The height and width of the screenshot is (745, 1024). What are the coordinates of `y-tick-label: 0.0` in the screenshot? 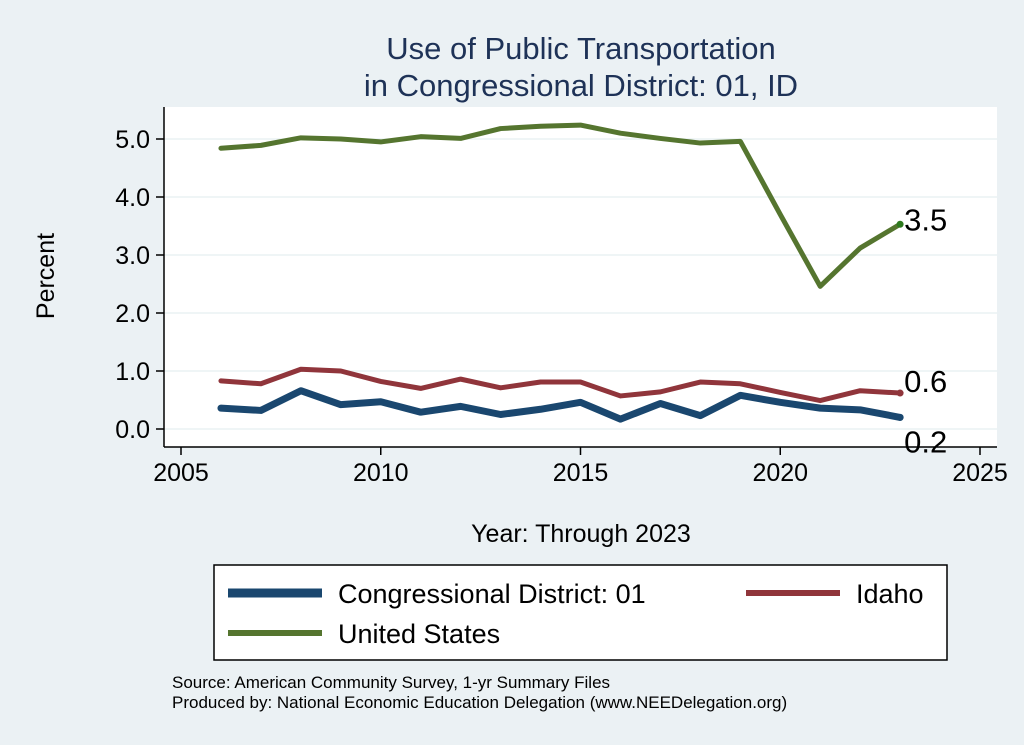 It's located at (132, 430).